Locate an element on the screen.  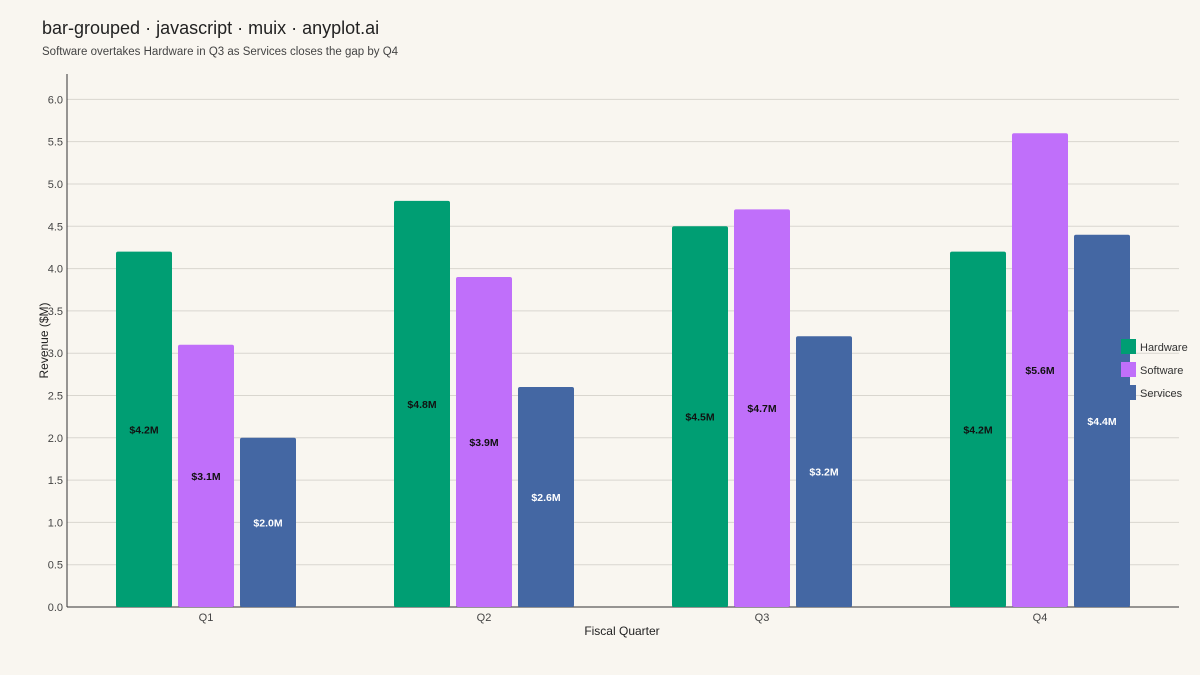
data-label: $3.9M is located at coordinates (483, 443).